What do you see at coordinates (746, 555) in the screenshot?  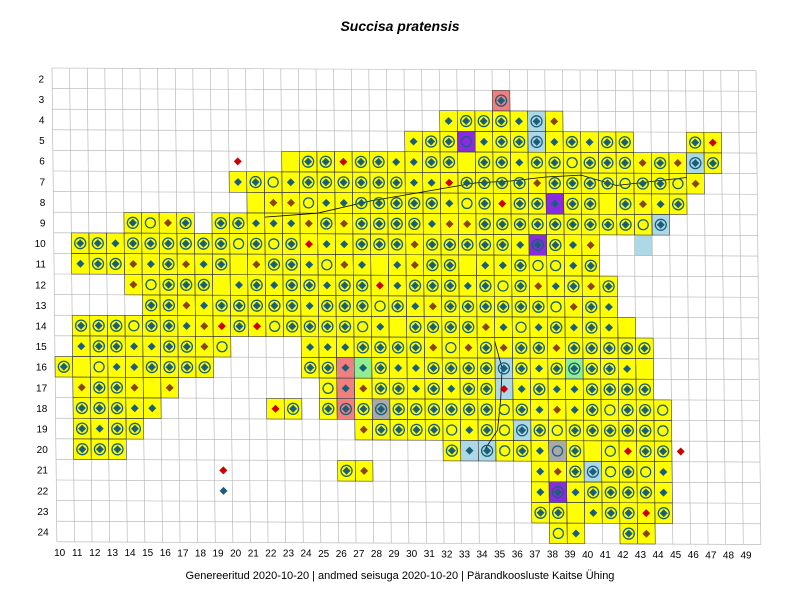 I see `column-tick-label: 49` at bounding box center [746, 555].